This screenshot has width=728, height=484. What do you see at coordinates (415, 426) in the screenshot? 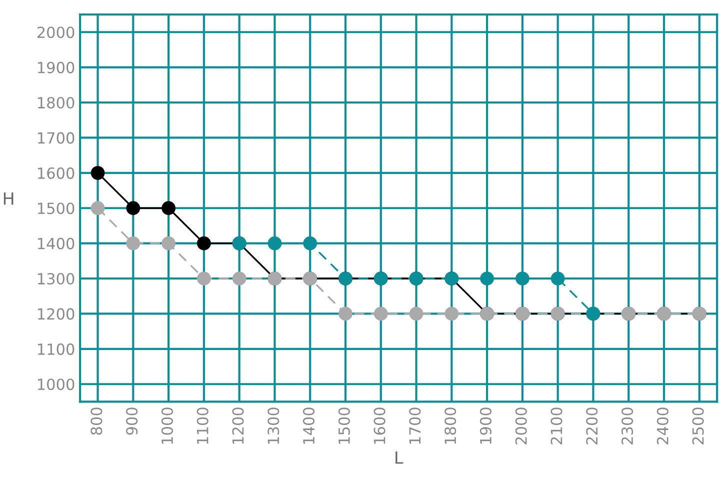
I see `x-tick-label: 1700` at bounding box center [415, 426].